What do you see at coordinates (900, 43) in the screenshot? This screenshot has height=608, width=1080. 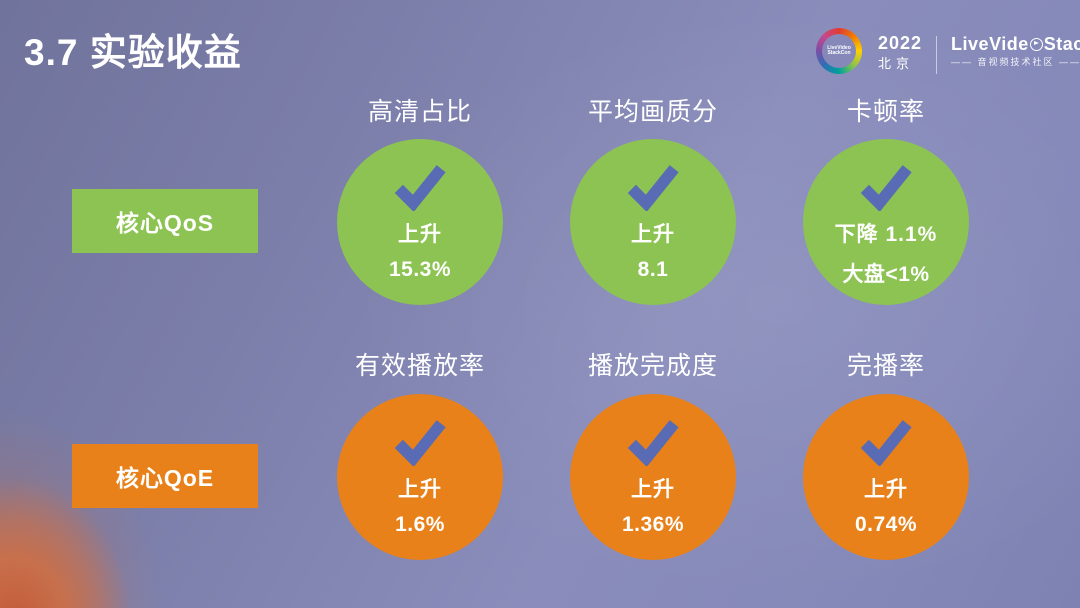 I see `conference-year: 2022` at bounding box center [900, 43].